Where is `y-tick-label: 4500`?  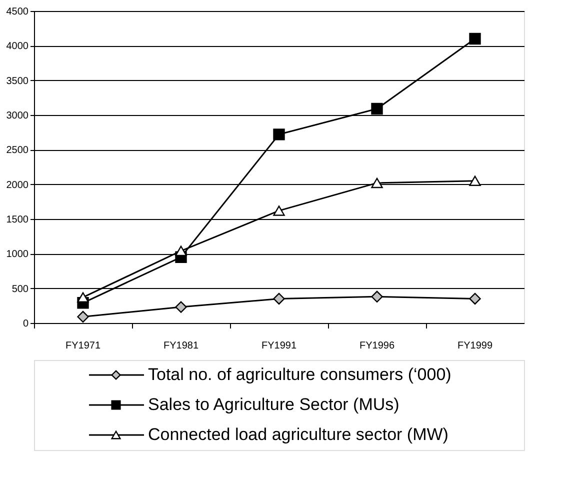 y-tick-label: 4500 is located at coordinates (17, 12).